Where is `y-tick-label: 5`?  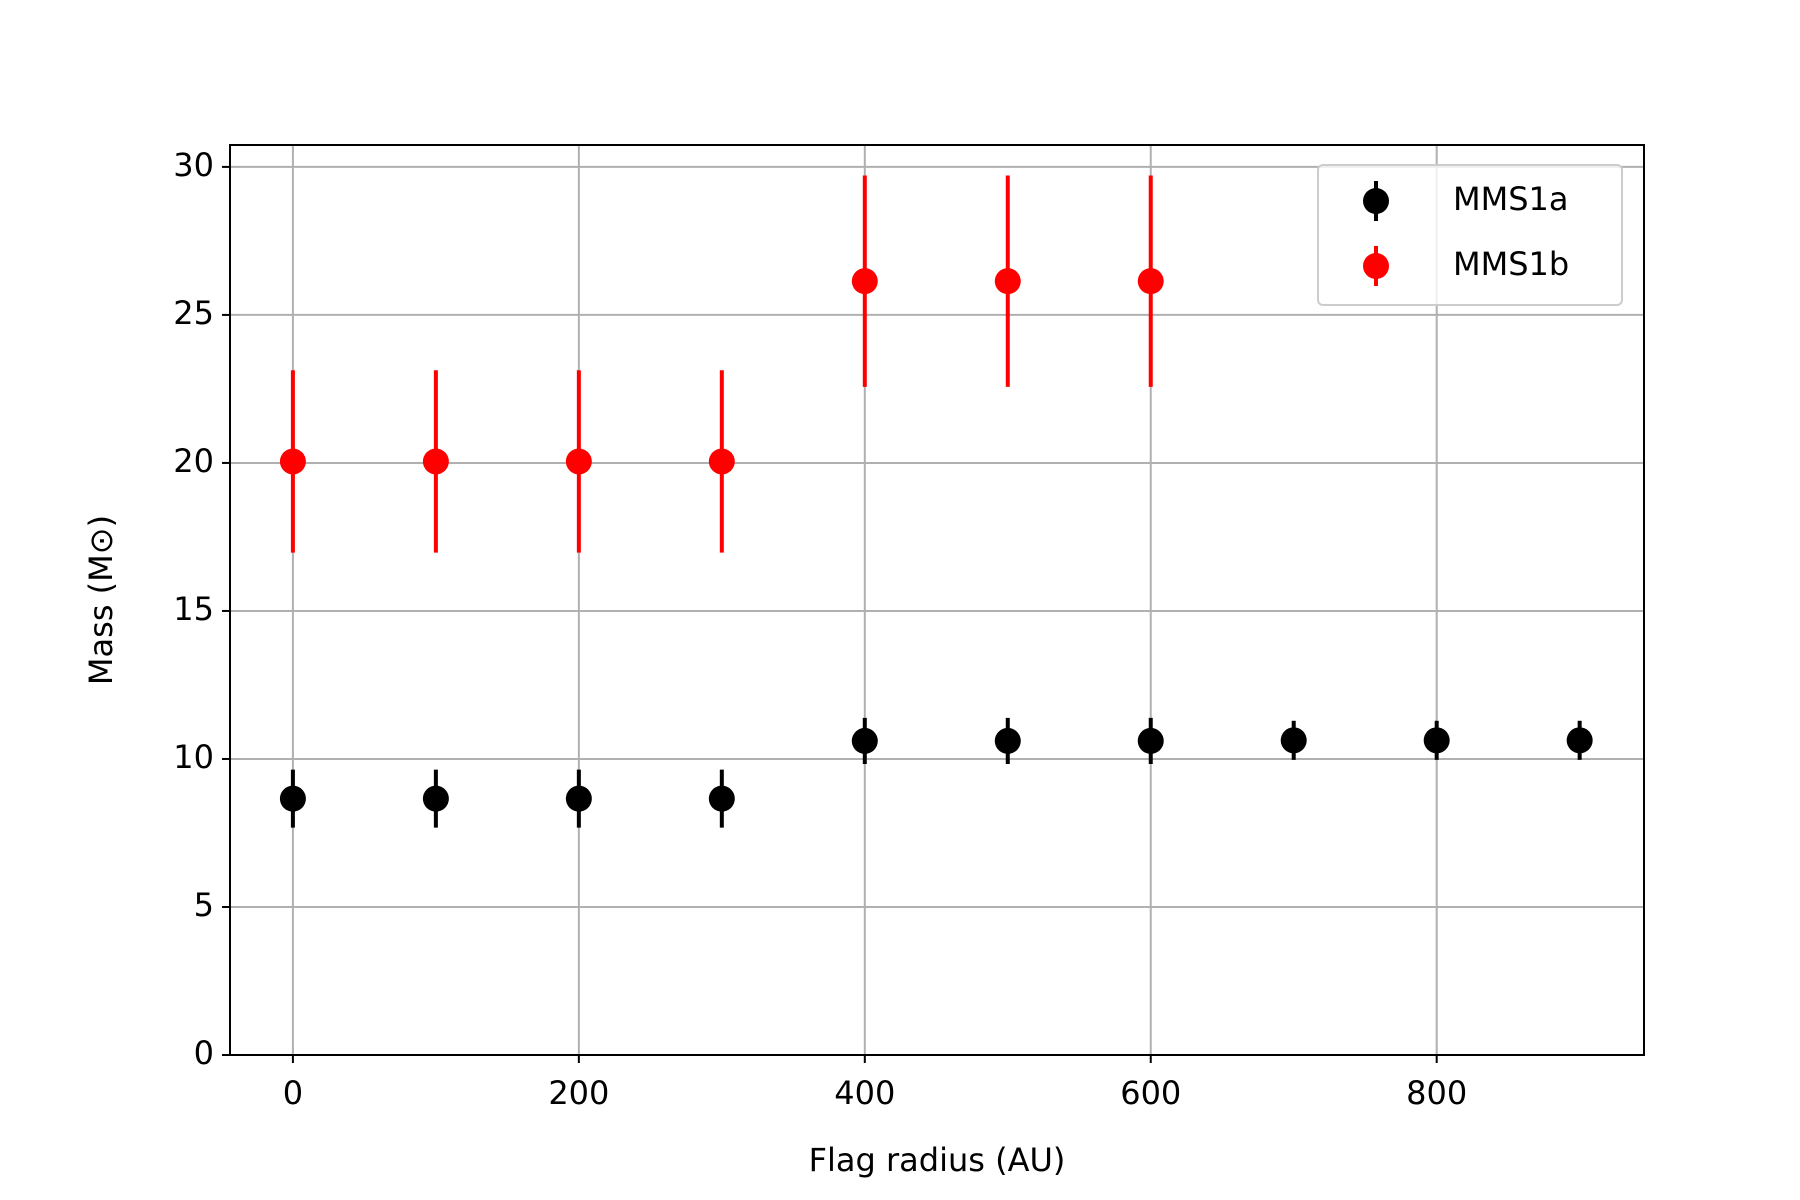 y-tick-label: 5 is located at coordinates (204, 905).